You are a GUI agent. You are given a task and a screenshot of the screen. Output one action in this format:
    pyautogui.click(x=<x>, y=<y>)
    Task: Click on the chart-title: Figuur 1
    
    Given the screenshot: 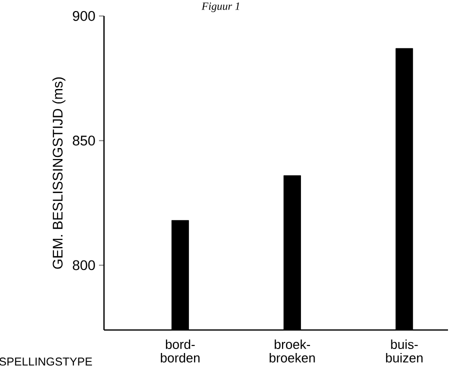 What is the action you would take?
    pyautogui.click(x=221, y=7)
    